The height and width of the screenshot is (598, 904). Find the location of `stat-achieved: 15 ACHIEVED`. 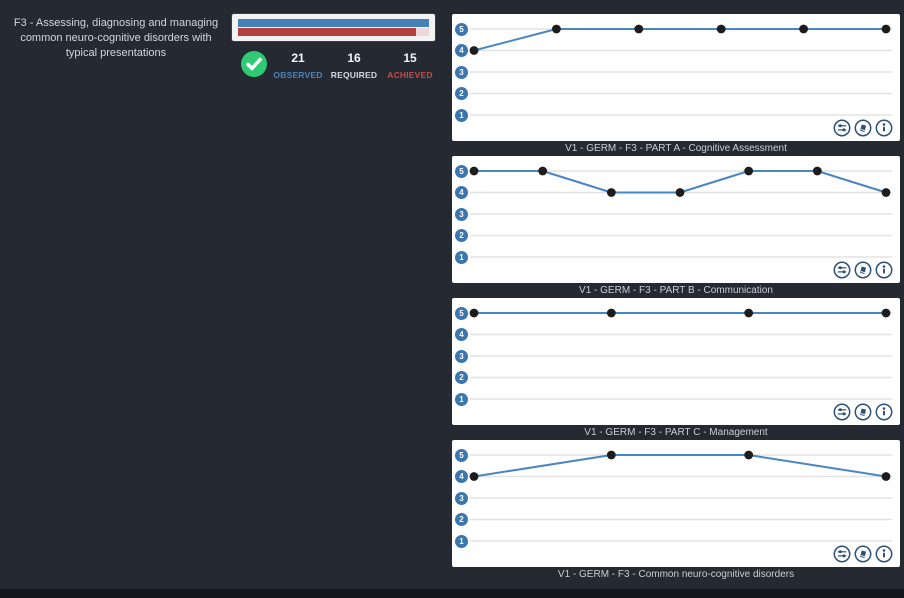

stat-achieved: 15 ACHIEVED is located at coordinates (410, 64).